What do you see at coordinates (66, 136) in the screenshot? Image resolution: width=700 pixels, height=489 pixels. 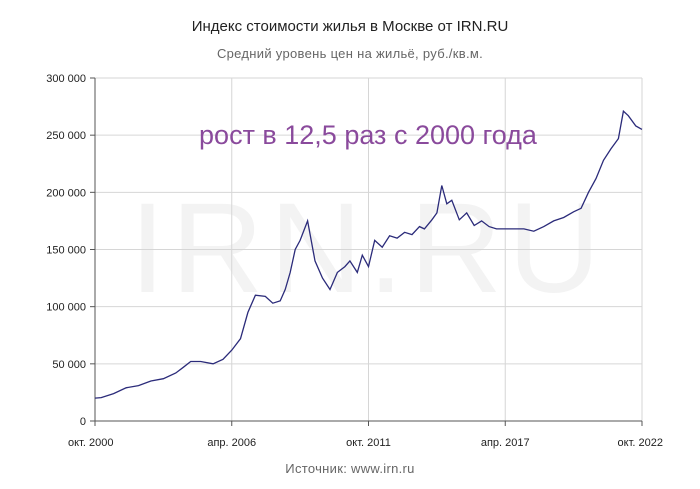 I see `y-tick-label: 250 000` at bounding box center [66, 136].